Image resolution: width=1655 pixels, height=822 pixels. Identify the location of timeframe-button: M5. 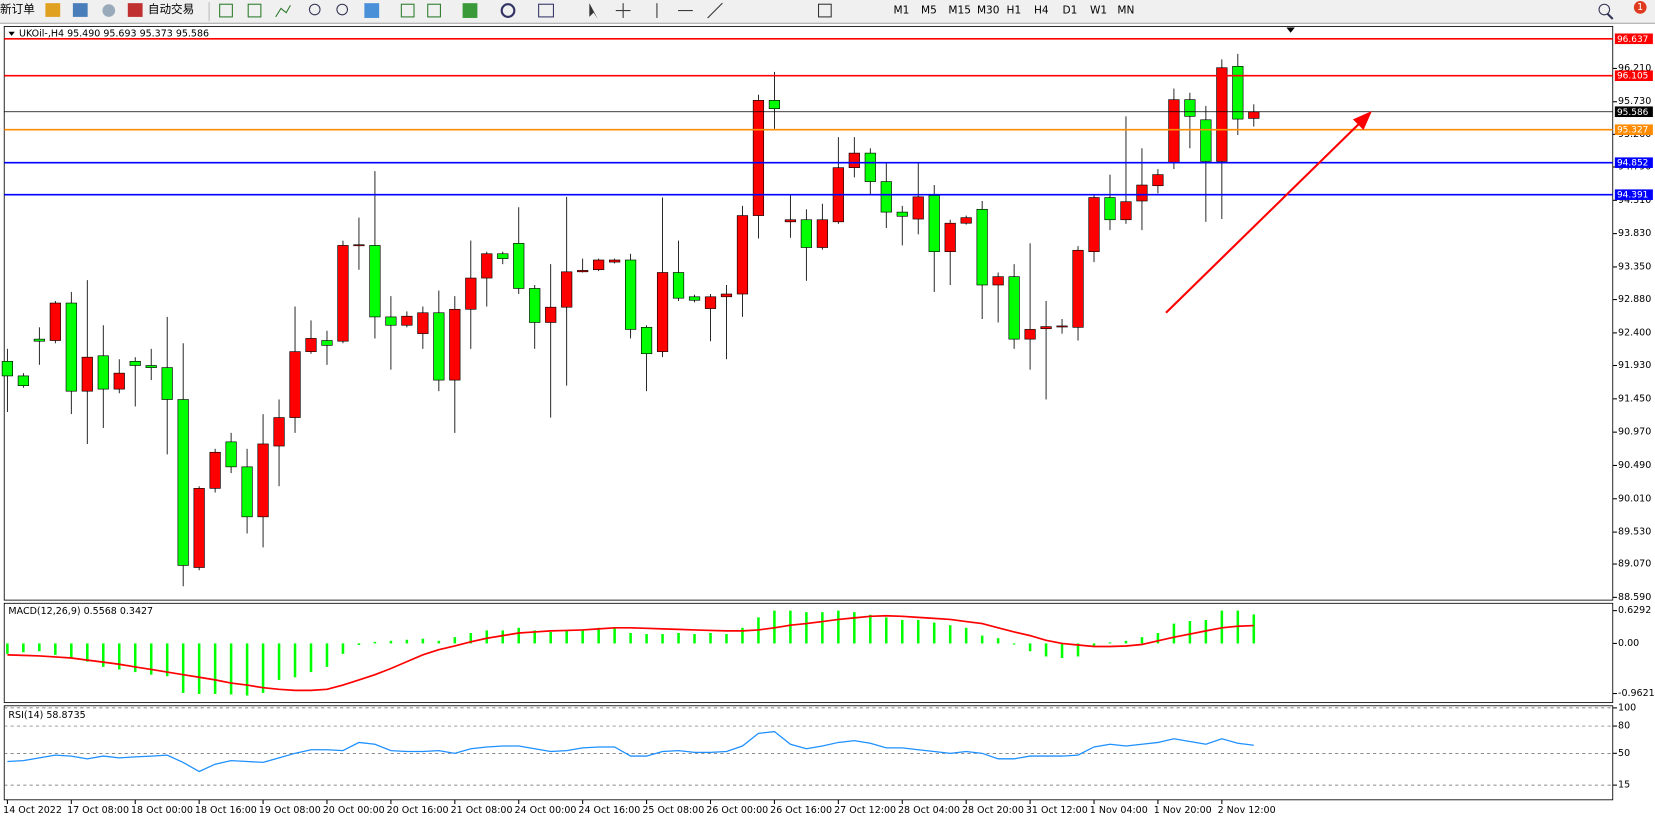
(929, 11).